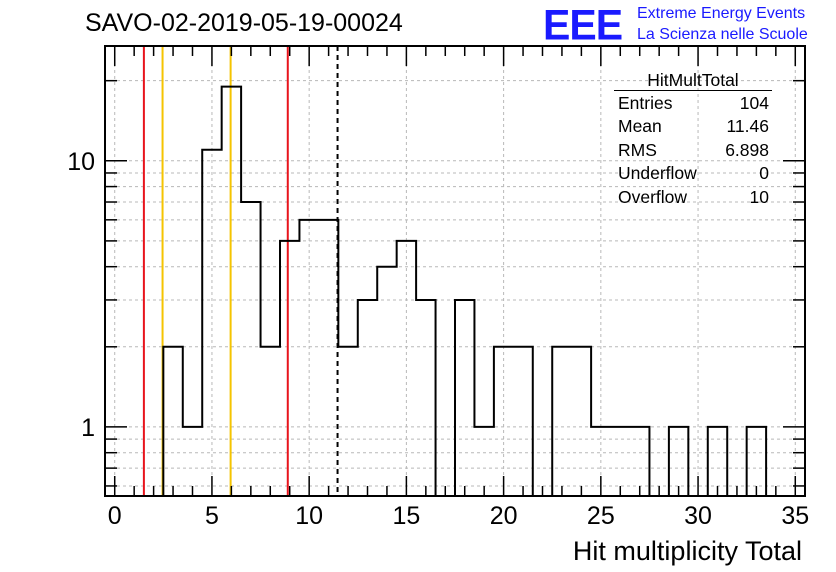  I want to click on x-tick-label: 15, so click(406, 516).